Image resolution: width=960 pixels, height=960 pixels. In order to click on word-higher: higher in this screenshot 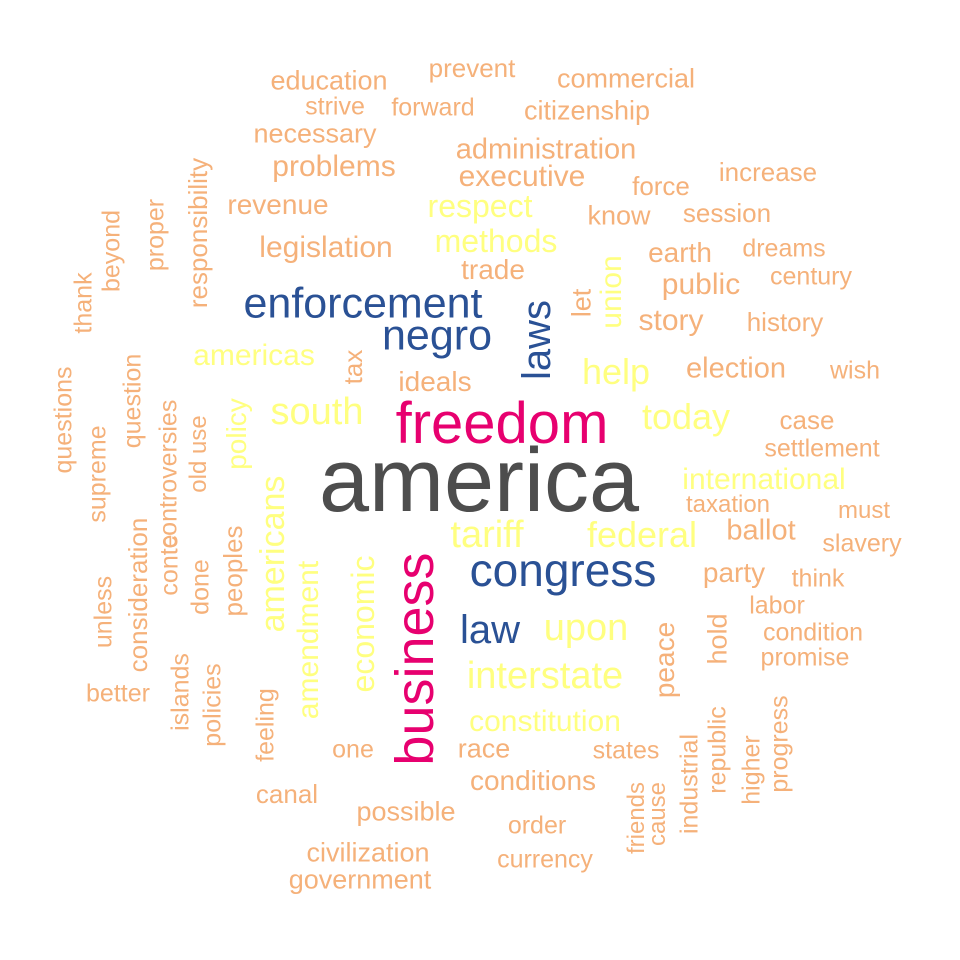, I will do `click(751, 770)`.